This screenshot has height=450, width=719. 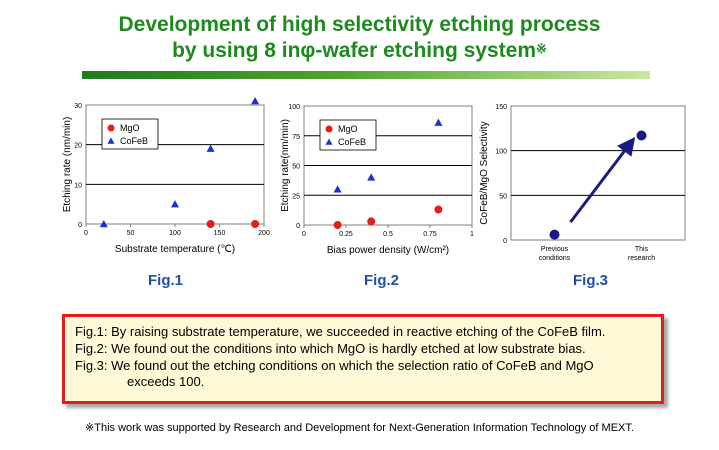 I want to click on x-category-label: Previous conditions, so click(x=555, y=254).